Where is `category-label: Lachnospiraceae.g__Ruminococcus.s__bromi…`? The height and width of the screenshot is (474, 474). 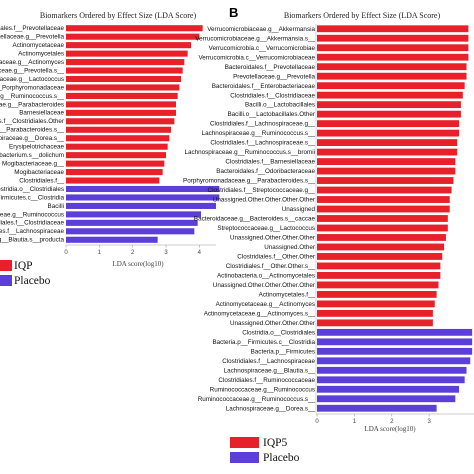
category-label: Lachnospiraceae.g__Ruminococcus.s__bromi… is located at coordinates (249, 152).